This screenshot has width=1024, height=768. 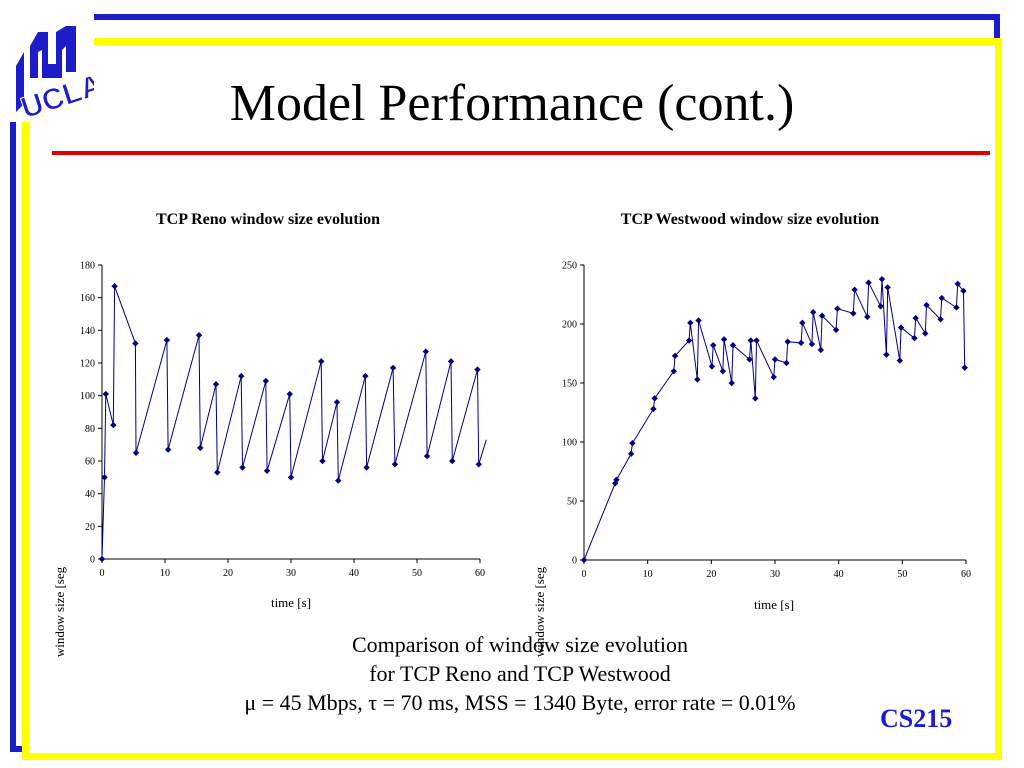 What do you see at coordinates (569, 266) in the screenshot?
I see `westwood-y-tick-label: 250` at bounding box center [569, 266].